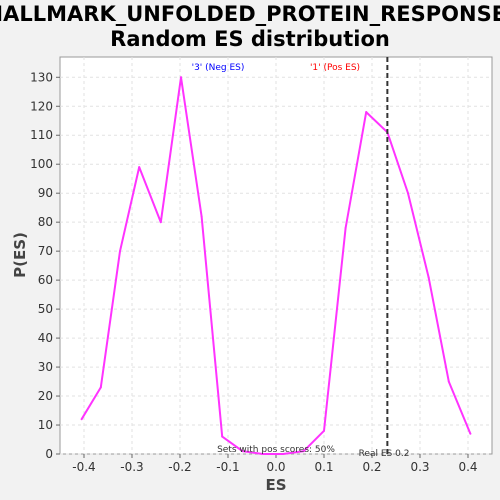 The image size is (500, 500). Describe the element at coordinates (41, 164) in the screenshot. I see `y-tick-label: 100` at that location.